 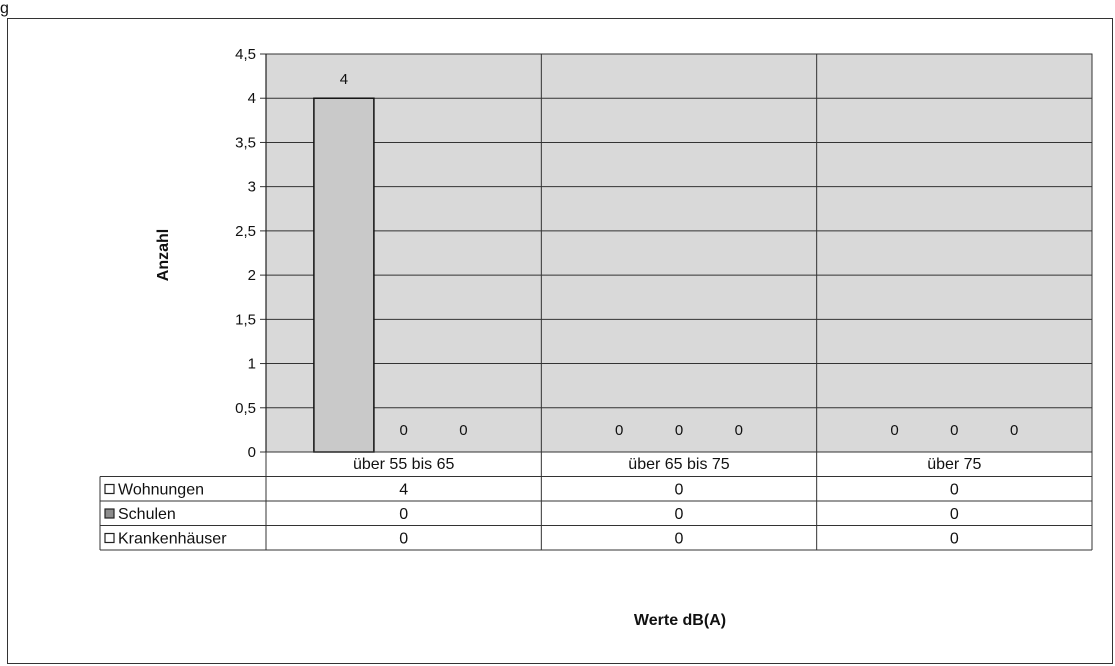 I want to click on y-tick-label: 1,5, so click(x=245, y=319).